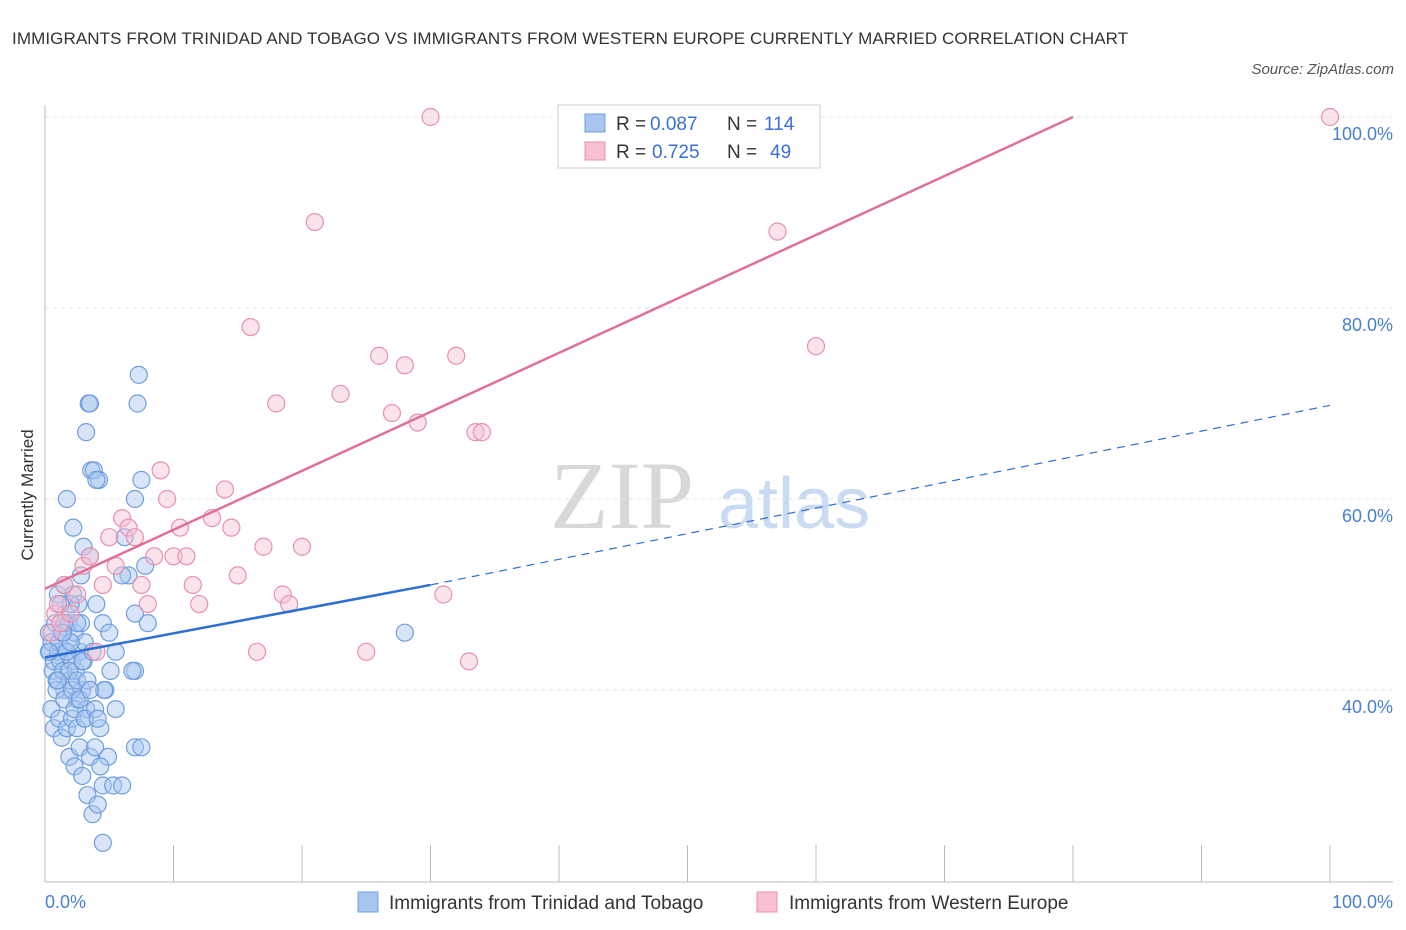  Describe the element at coordinates (368, 902) in the screenshot. I see `bottom-legend-swatch-blue` at that location.